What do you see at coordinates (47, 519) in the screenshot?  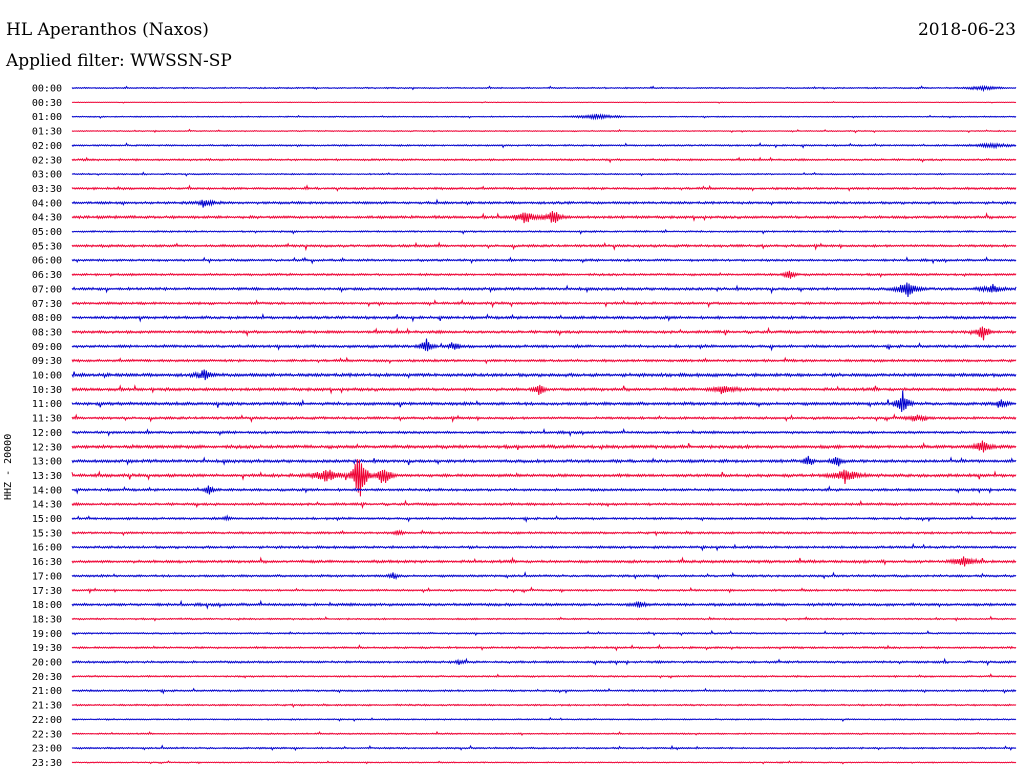 I see `row-label: 15:00` at bounding box center [47, 519].